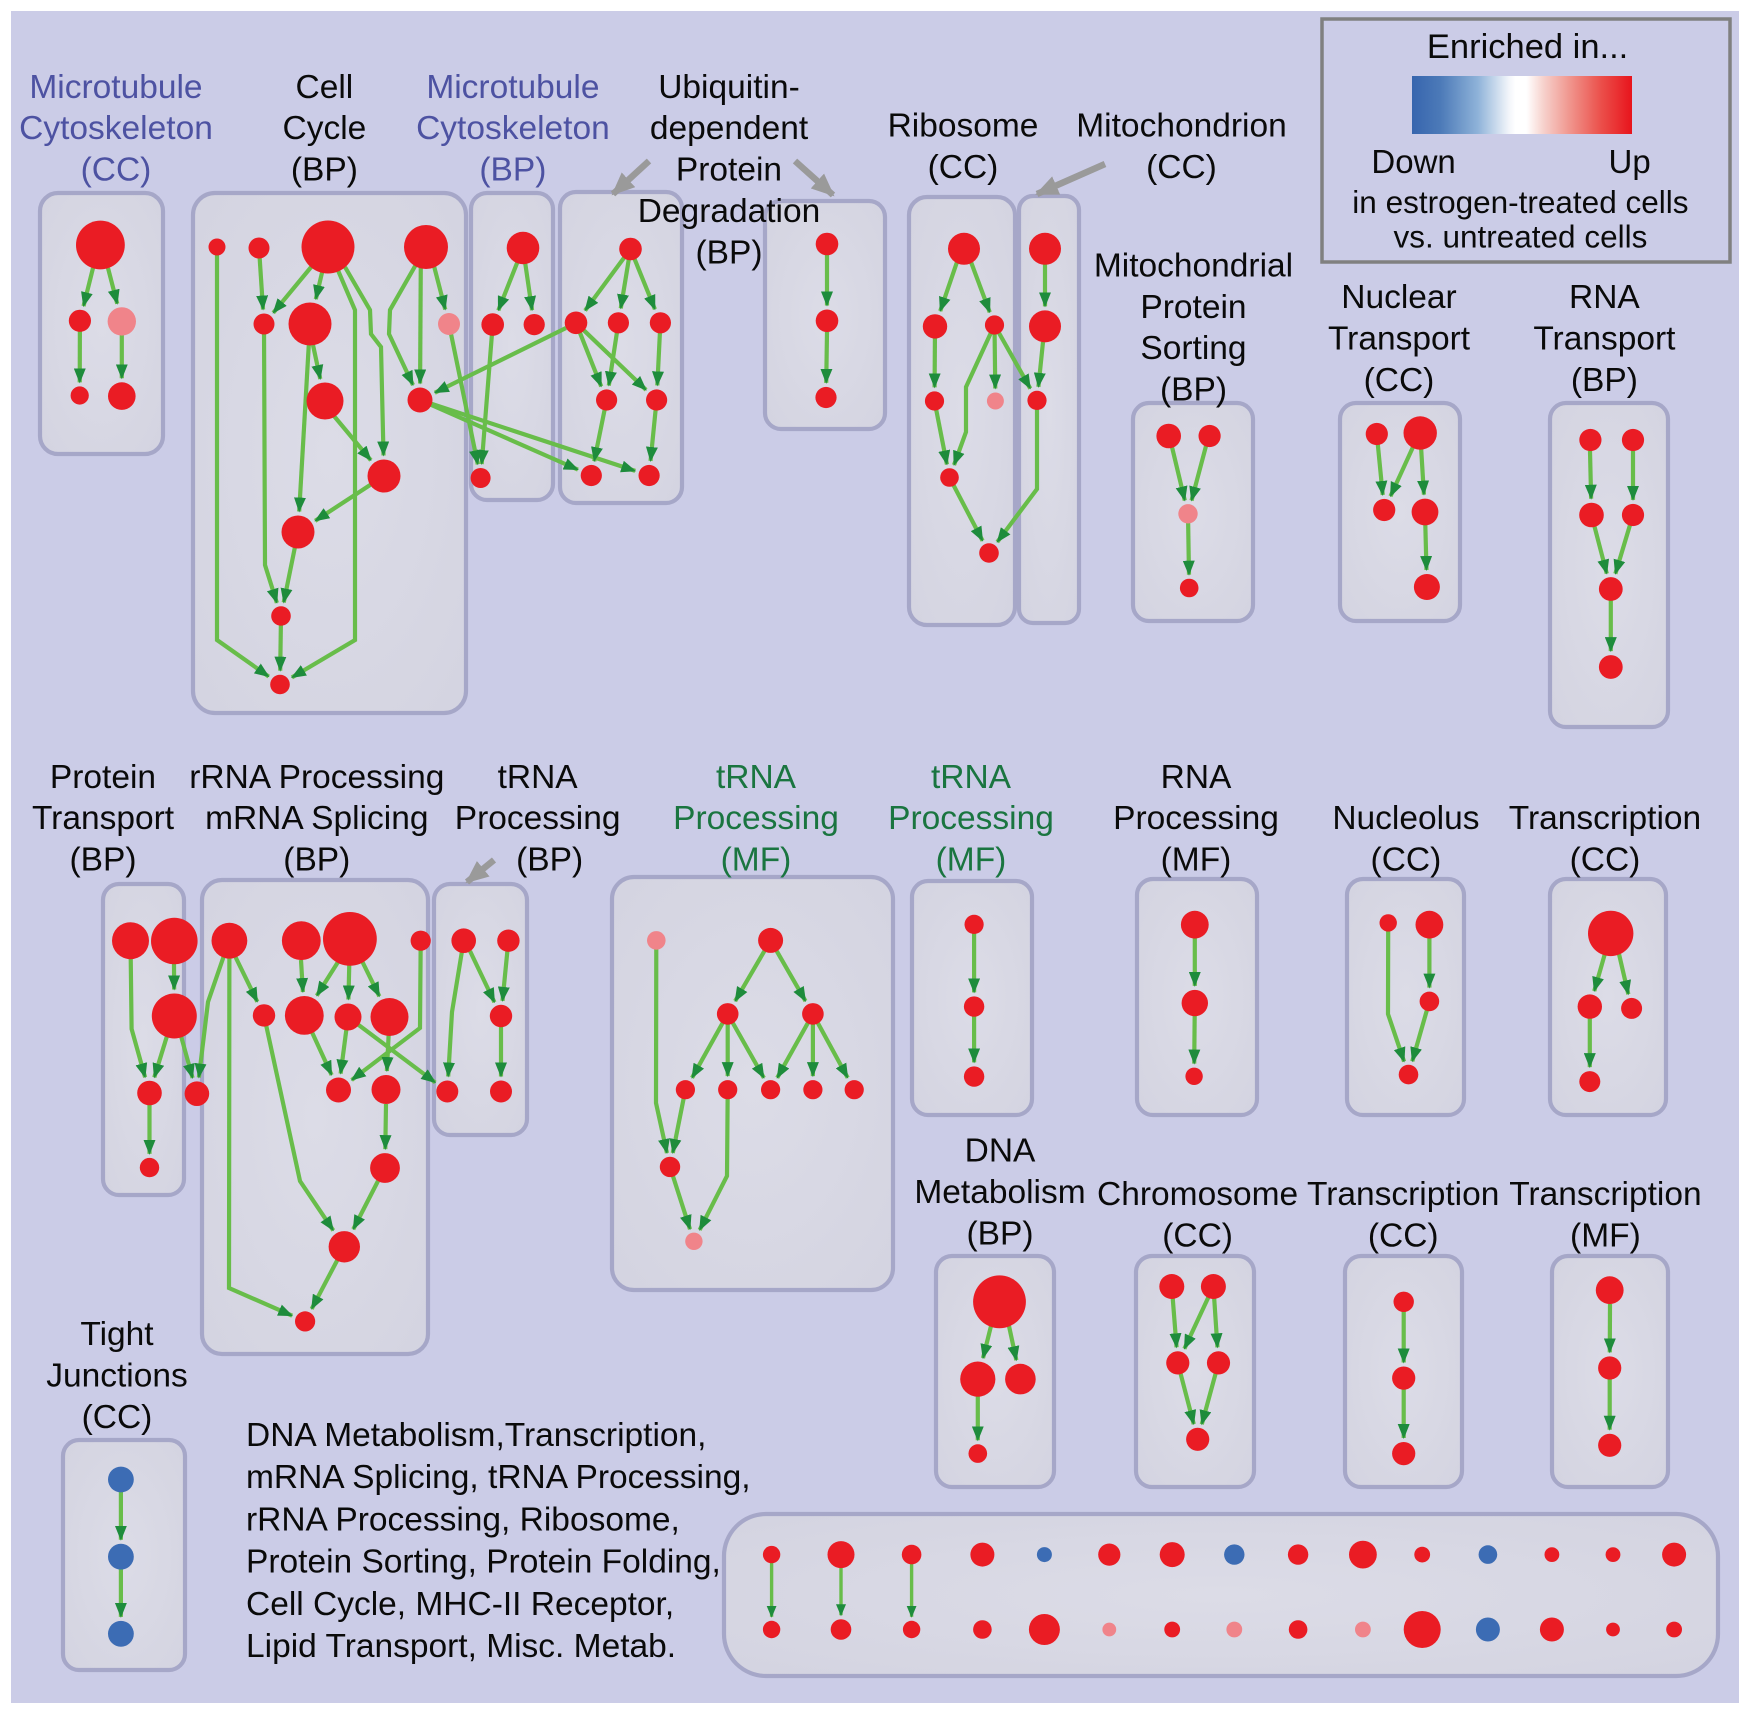 This screenshot has width=1750, height=1715. I want to click on svg-text: Down, so click(1413, 161).